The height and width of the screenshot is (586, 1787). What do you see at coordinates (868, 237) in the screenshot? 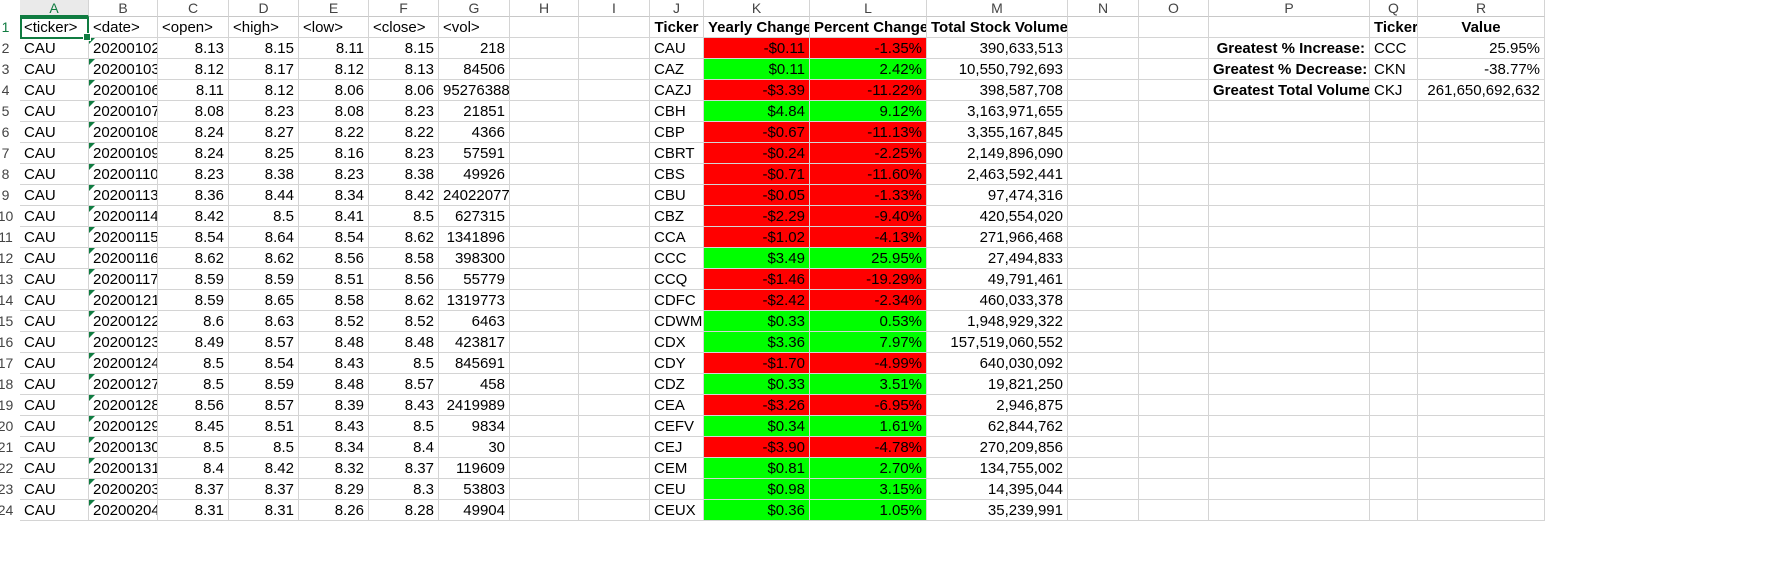
I see `percent-change-cell: -4.13%` at bounding box center [868, 237].